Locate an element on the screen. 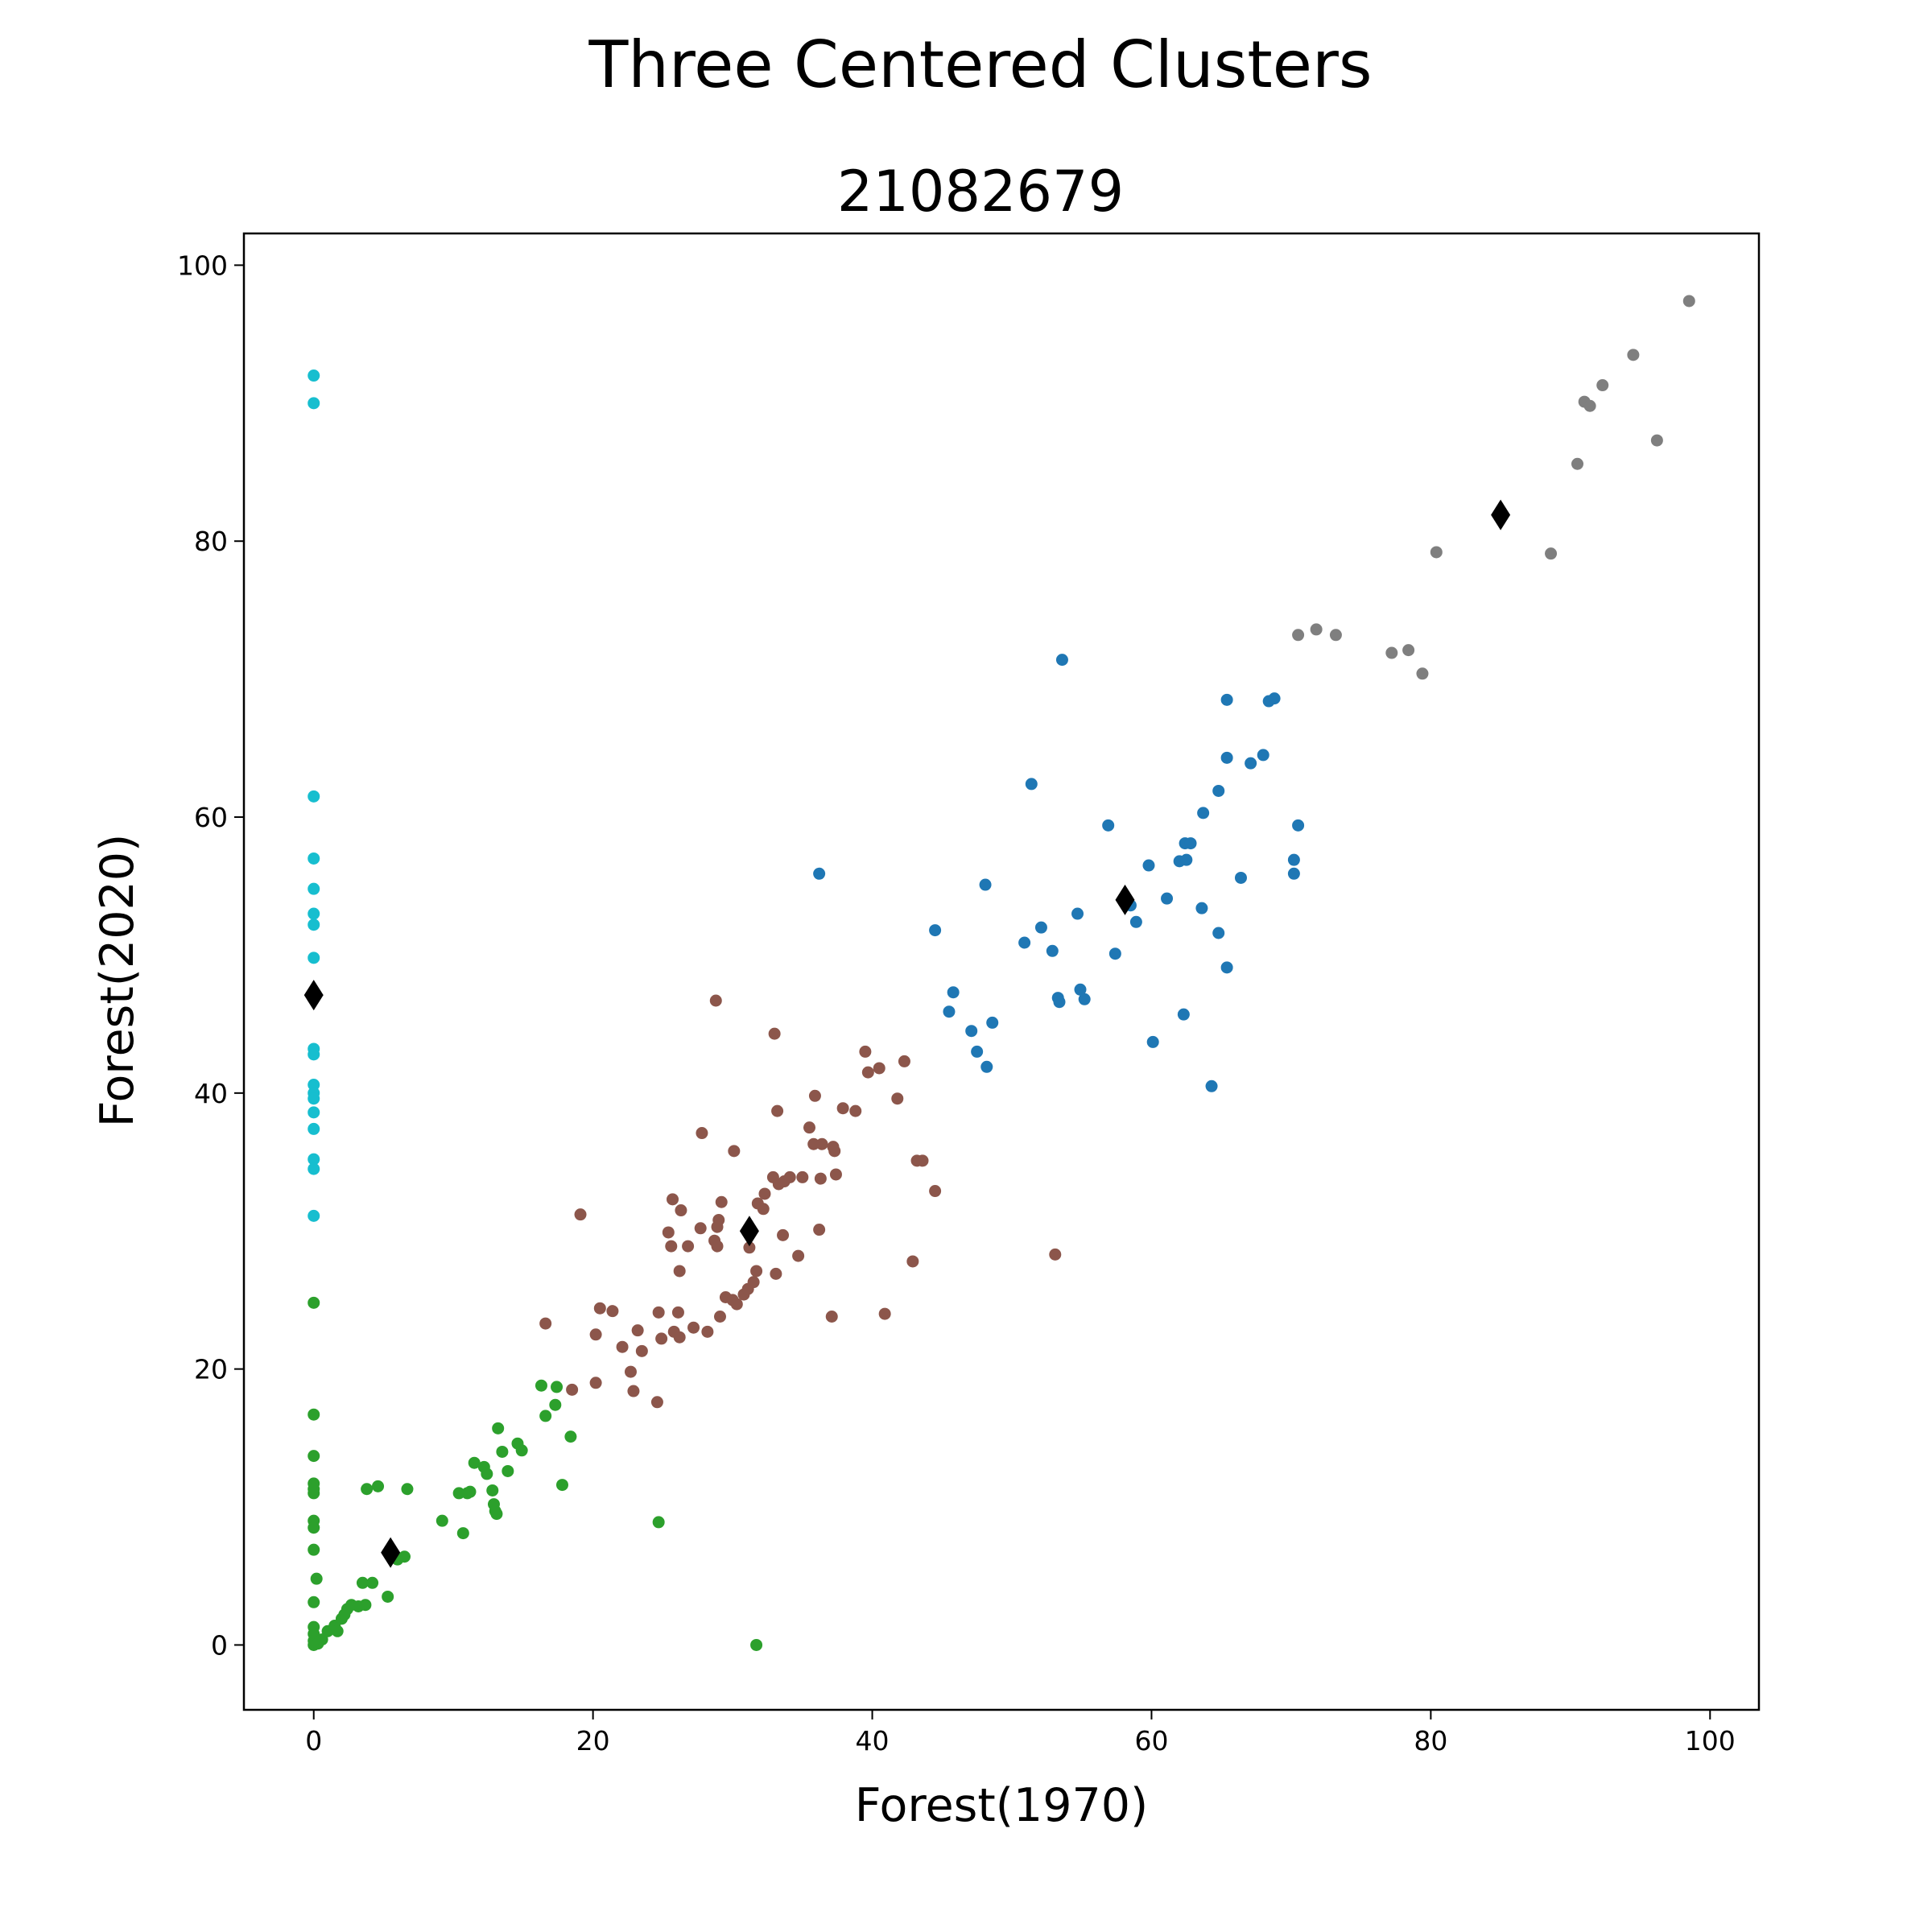 Image resolution: width=1932 pixels, height=1932 pixels. y-axis-ticks: 0 20 40 60 80 100 is located at coordinates (211, 955).